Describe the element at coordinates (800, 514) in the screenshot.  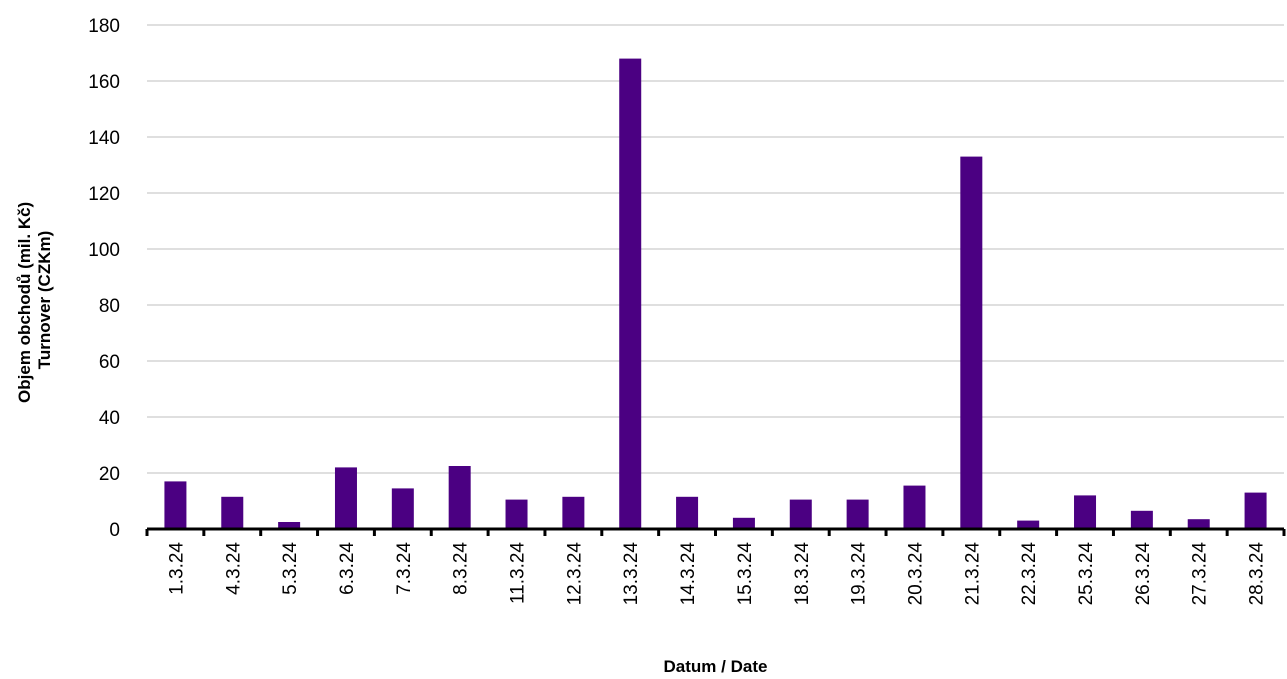
I see `bar-18.3.24` at that location.